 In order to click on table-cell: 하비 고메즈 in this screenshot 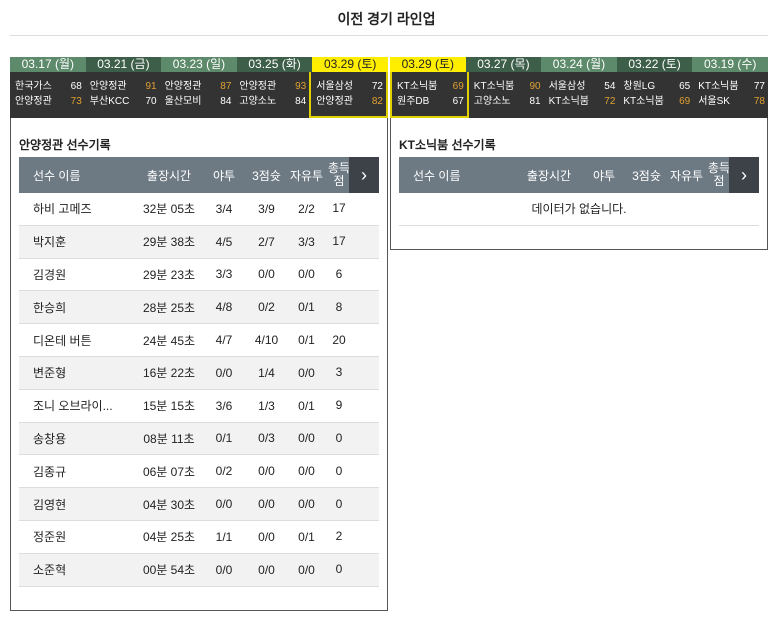, I will do `click(62, 209)`.